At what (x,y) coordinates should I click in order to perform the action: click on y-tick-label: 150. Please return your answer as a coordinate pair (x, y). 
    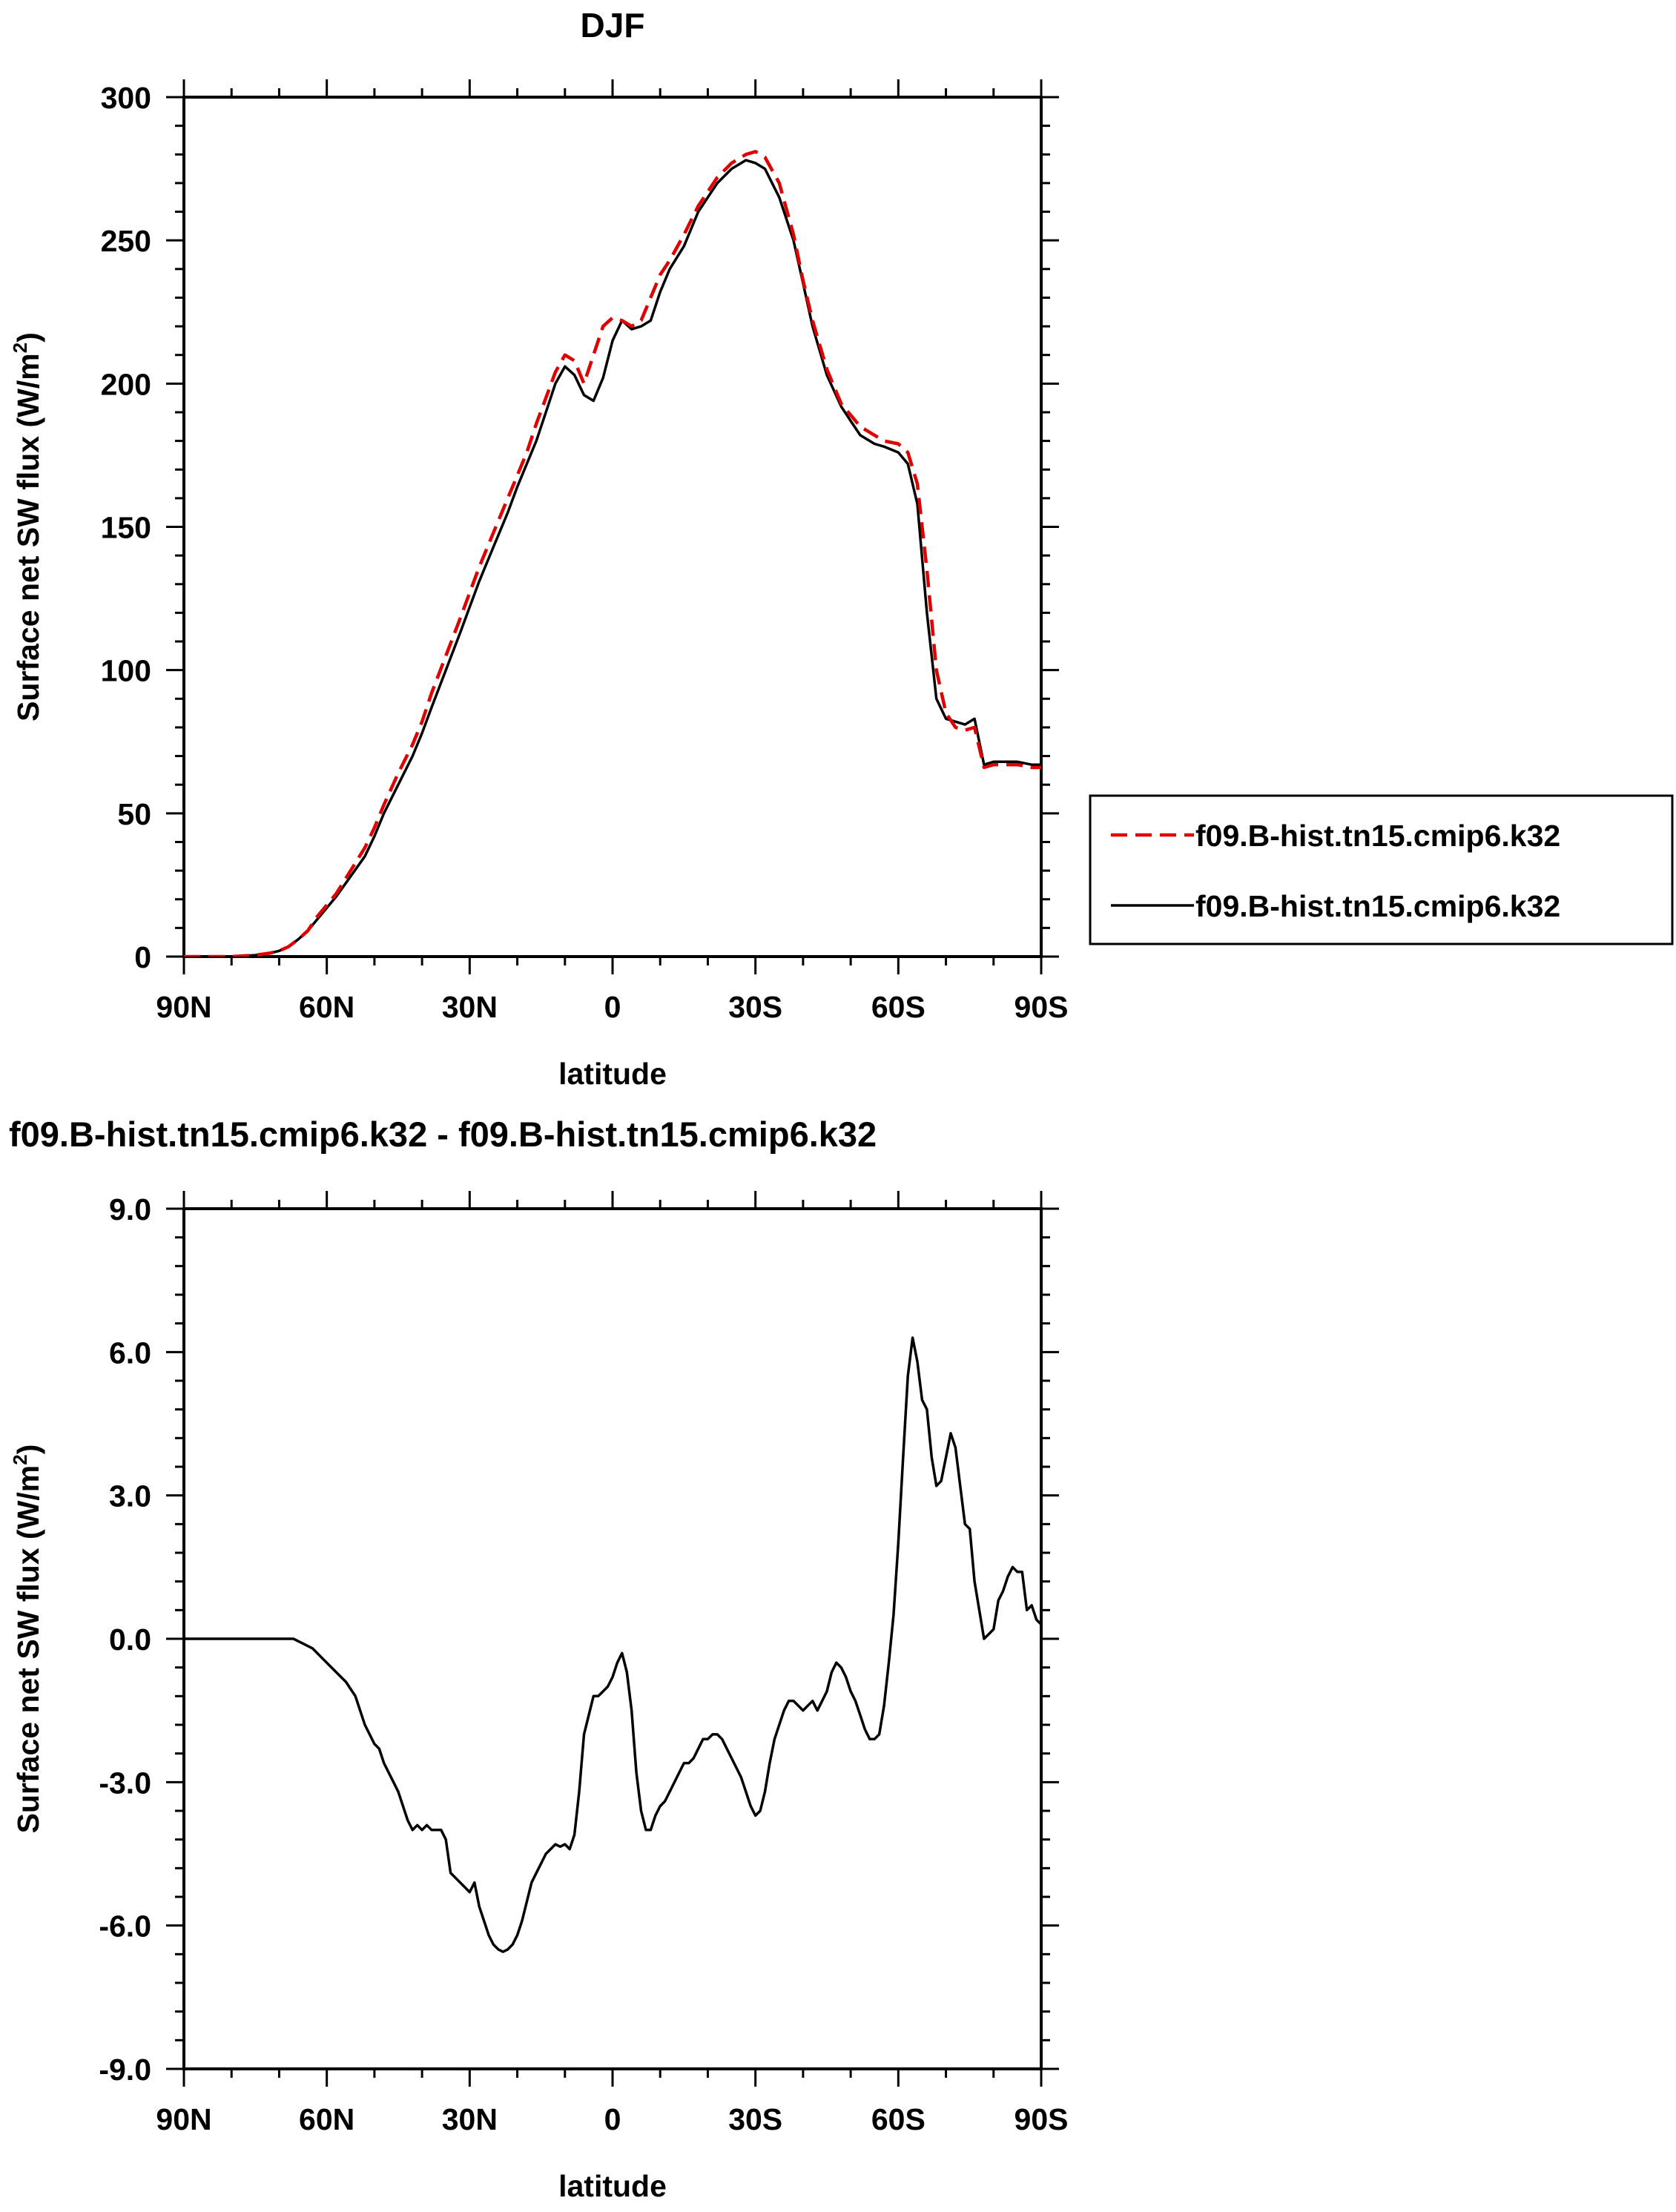
    Looking at the image, I should click on (126, 528).